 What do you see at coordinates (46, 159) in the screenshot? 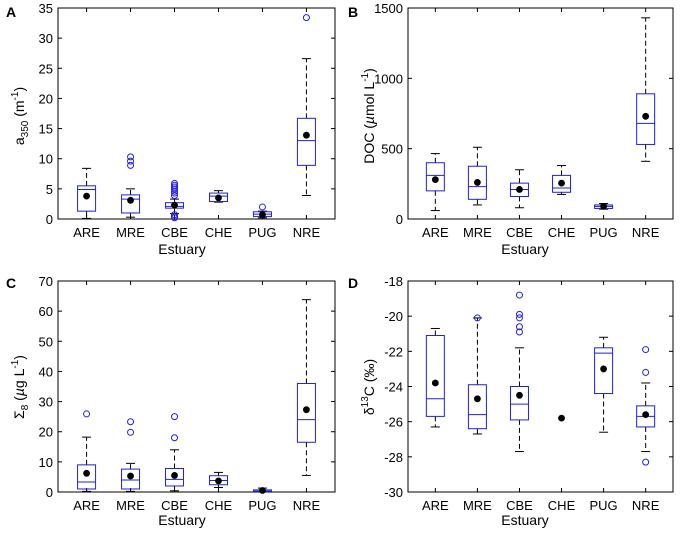
I see `panel-a-ytick-label: 10` at bounding box center [46, 159].